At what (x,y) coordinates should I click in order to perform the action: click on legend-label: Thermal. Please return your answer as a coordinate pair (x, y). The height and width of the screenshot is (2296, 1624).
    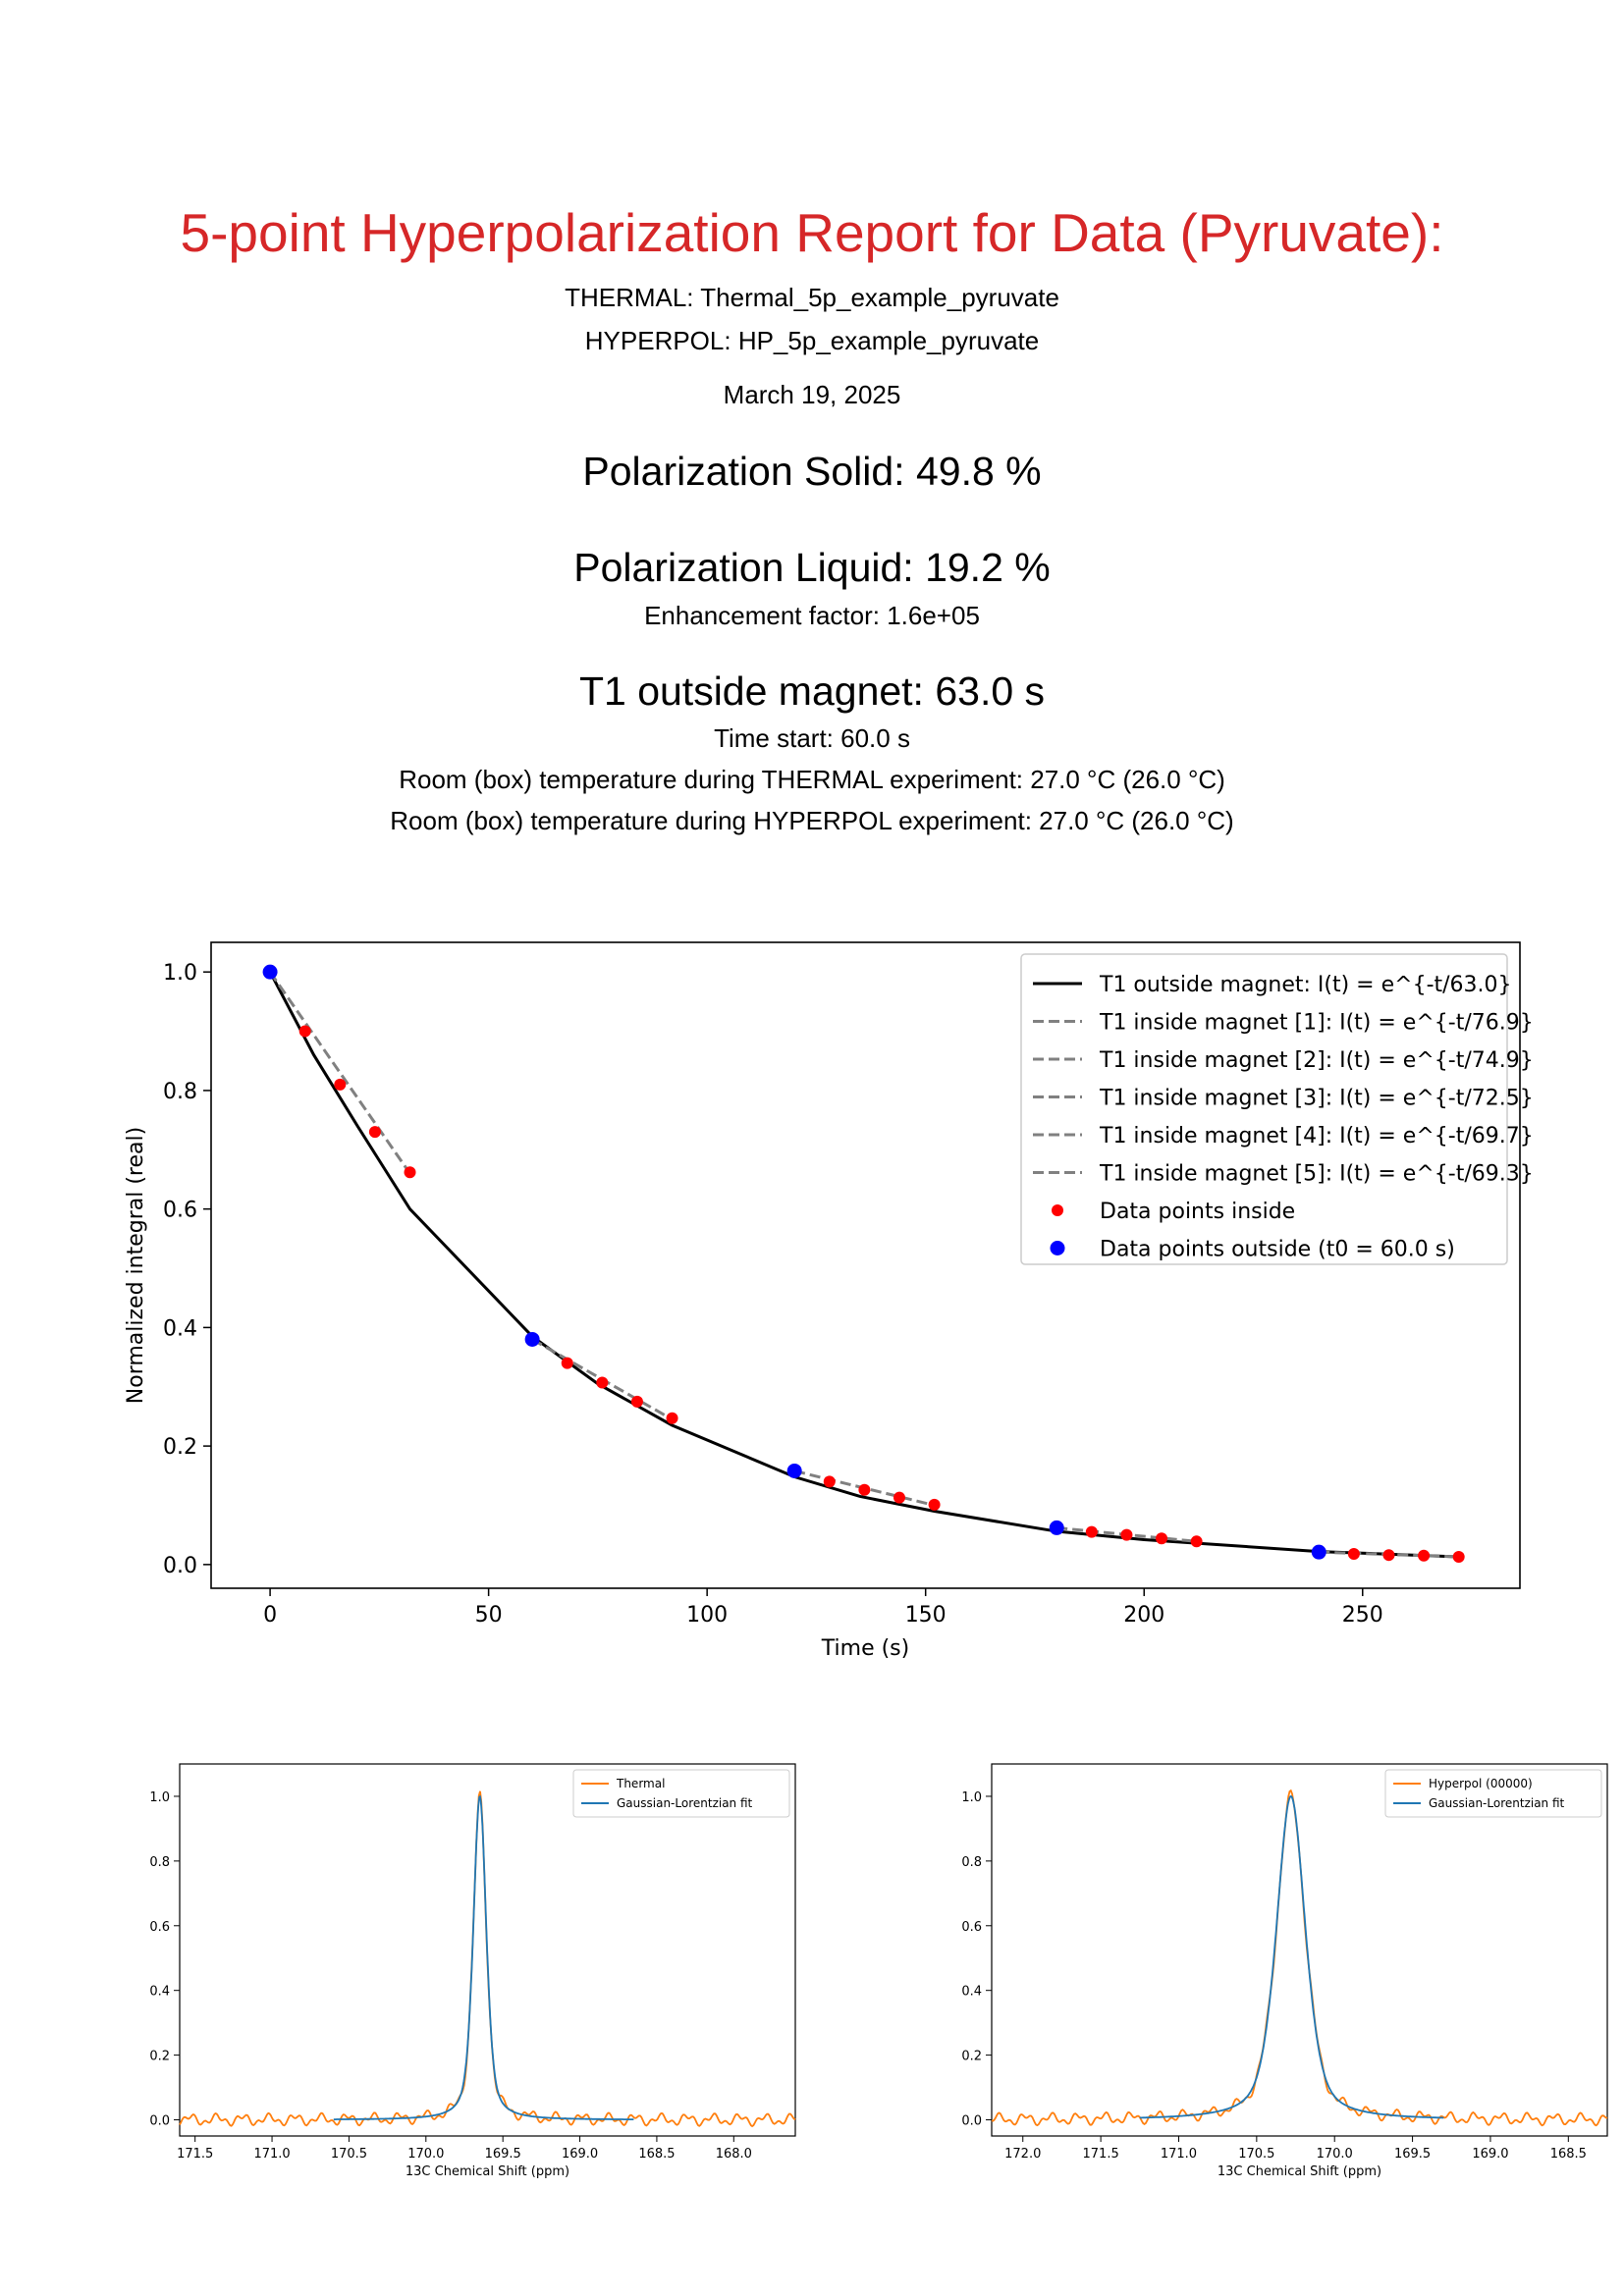
    Looking at the image, I should click on (640, 1783).